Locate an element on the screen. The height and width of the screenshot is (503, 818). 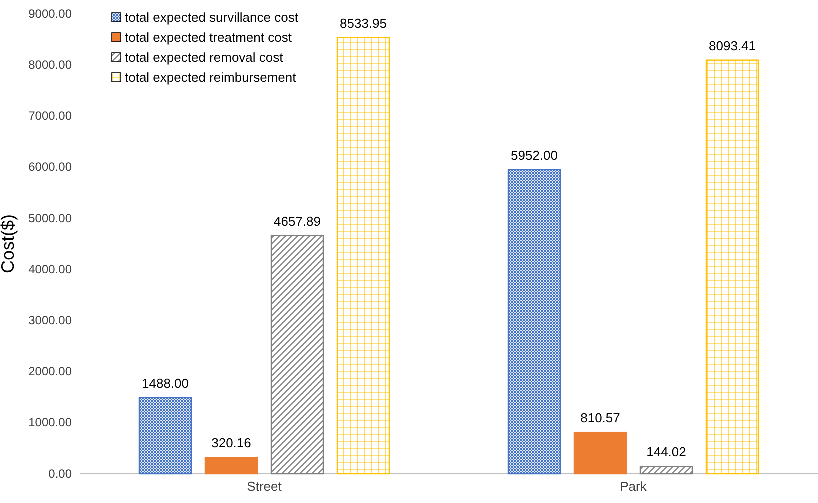
y-tick-label: 3000.00 is located at coordinates (50, 321).